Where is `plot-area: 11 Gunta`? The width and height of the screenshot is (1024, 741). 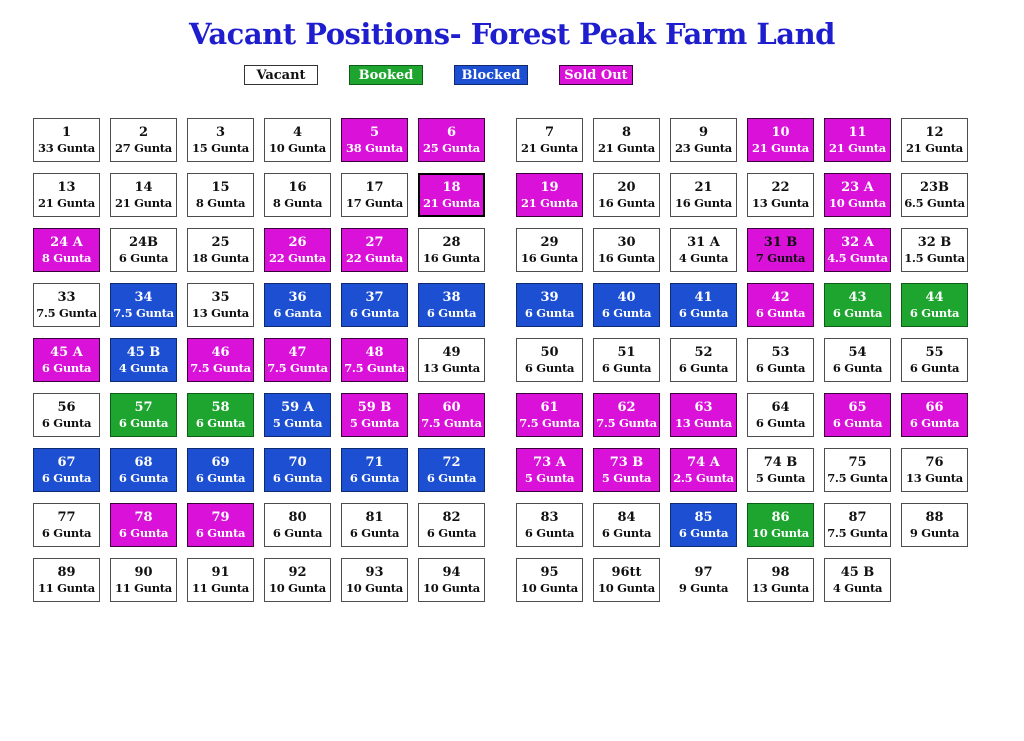 plot-area: 11 Gunta is located at coordinates (220, 587).